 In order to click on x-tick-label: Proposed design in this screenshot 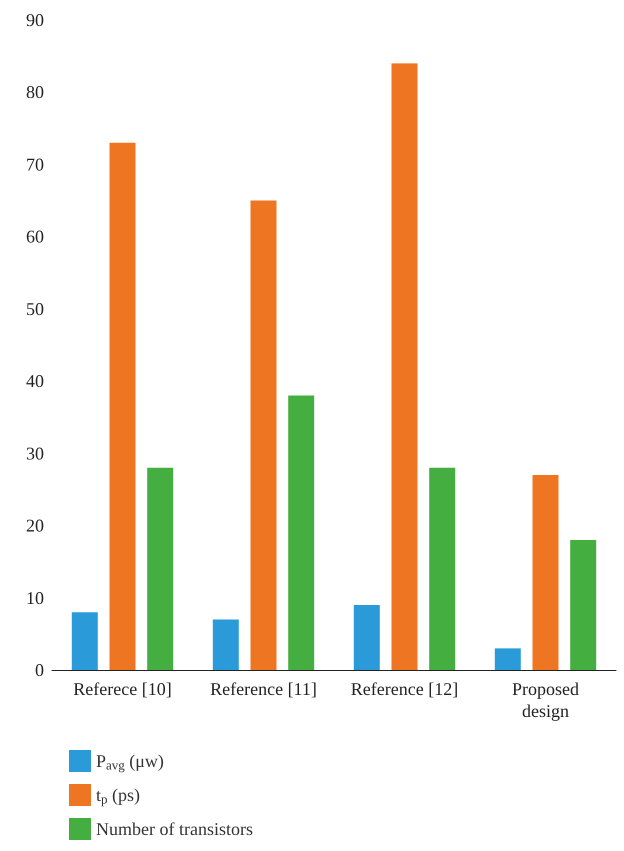, I will do `click(545, 700)`.